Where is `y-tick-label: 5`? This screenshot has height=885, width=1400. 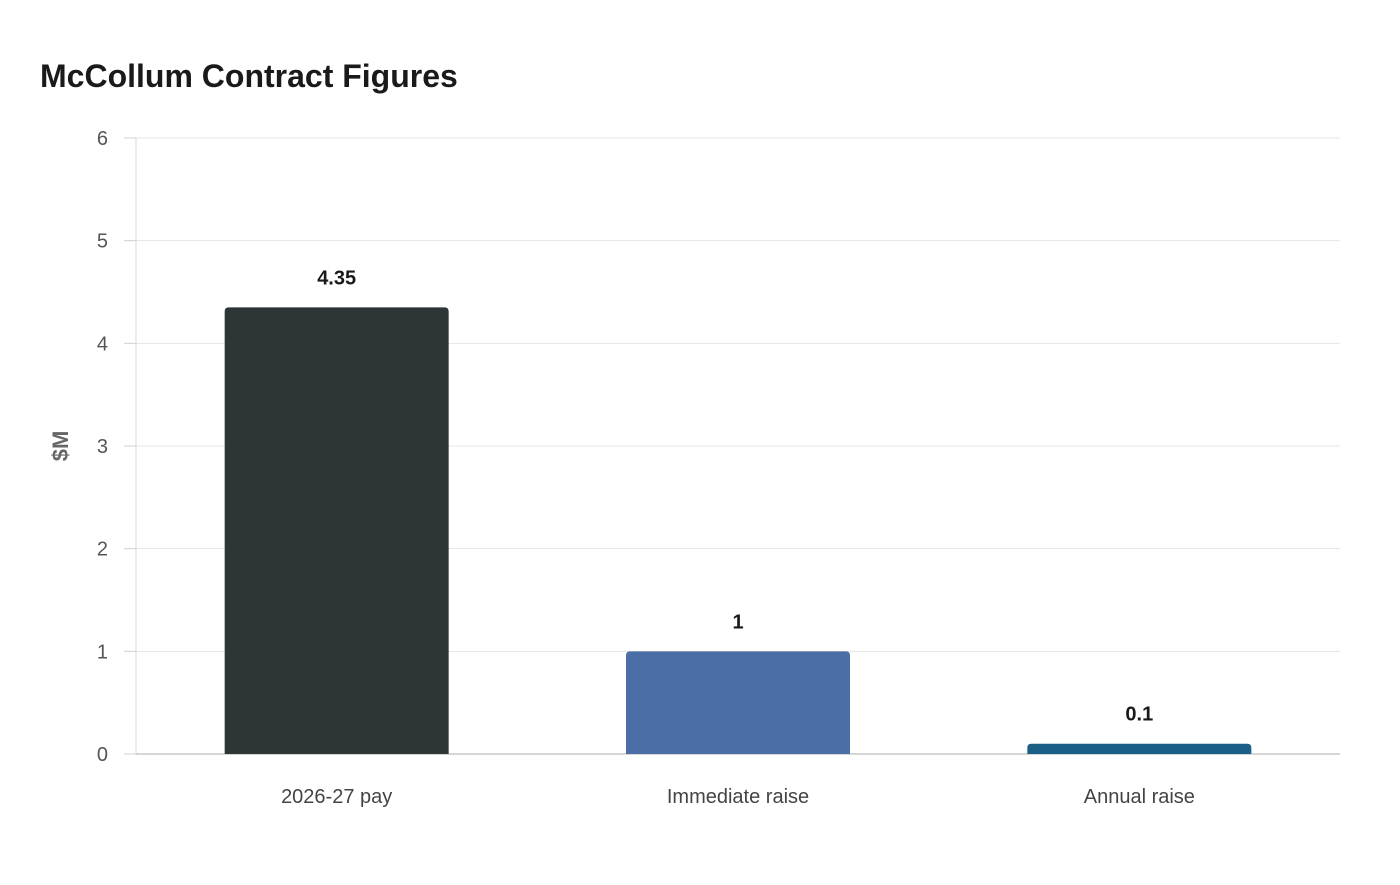
y-tick-label: 5 is located at coordinates (102, 242).